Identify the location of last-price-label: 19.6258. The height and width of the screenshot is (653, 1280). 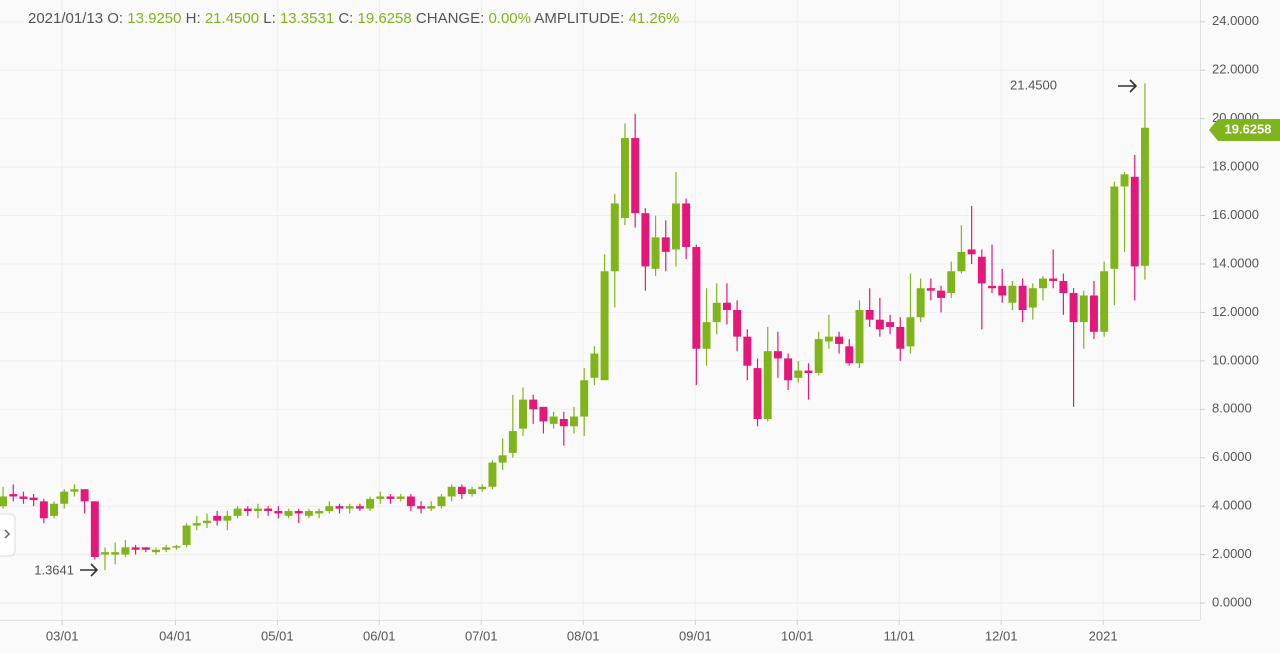
(1248, 128).